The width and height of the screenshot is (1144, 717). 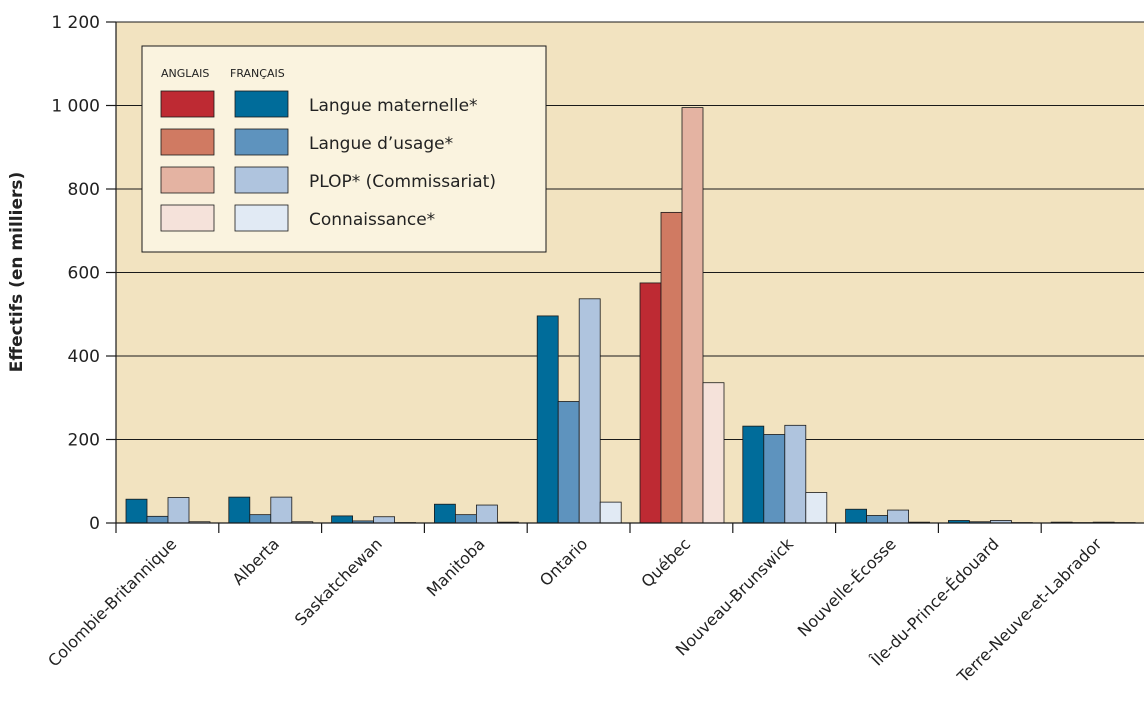 I want to click on x-tick-label: Manitoba, so click(x=456, y=567).